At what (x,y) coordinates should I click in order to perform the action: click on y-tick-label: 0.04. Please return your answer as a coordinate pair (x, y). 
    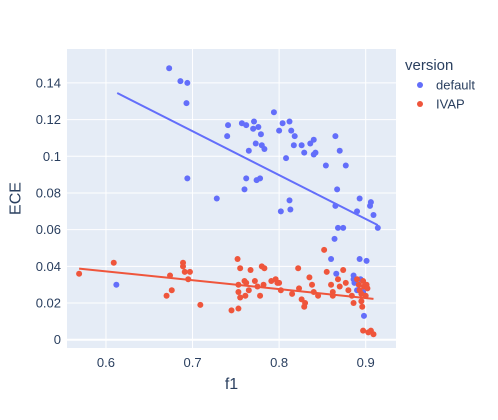
    Looking at the image, I should click on (48, 266).